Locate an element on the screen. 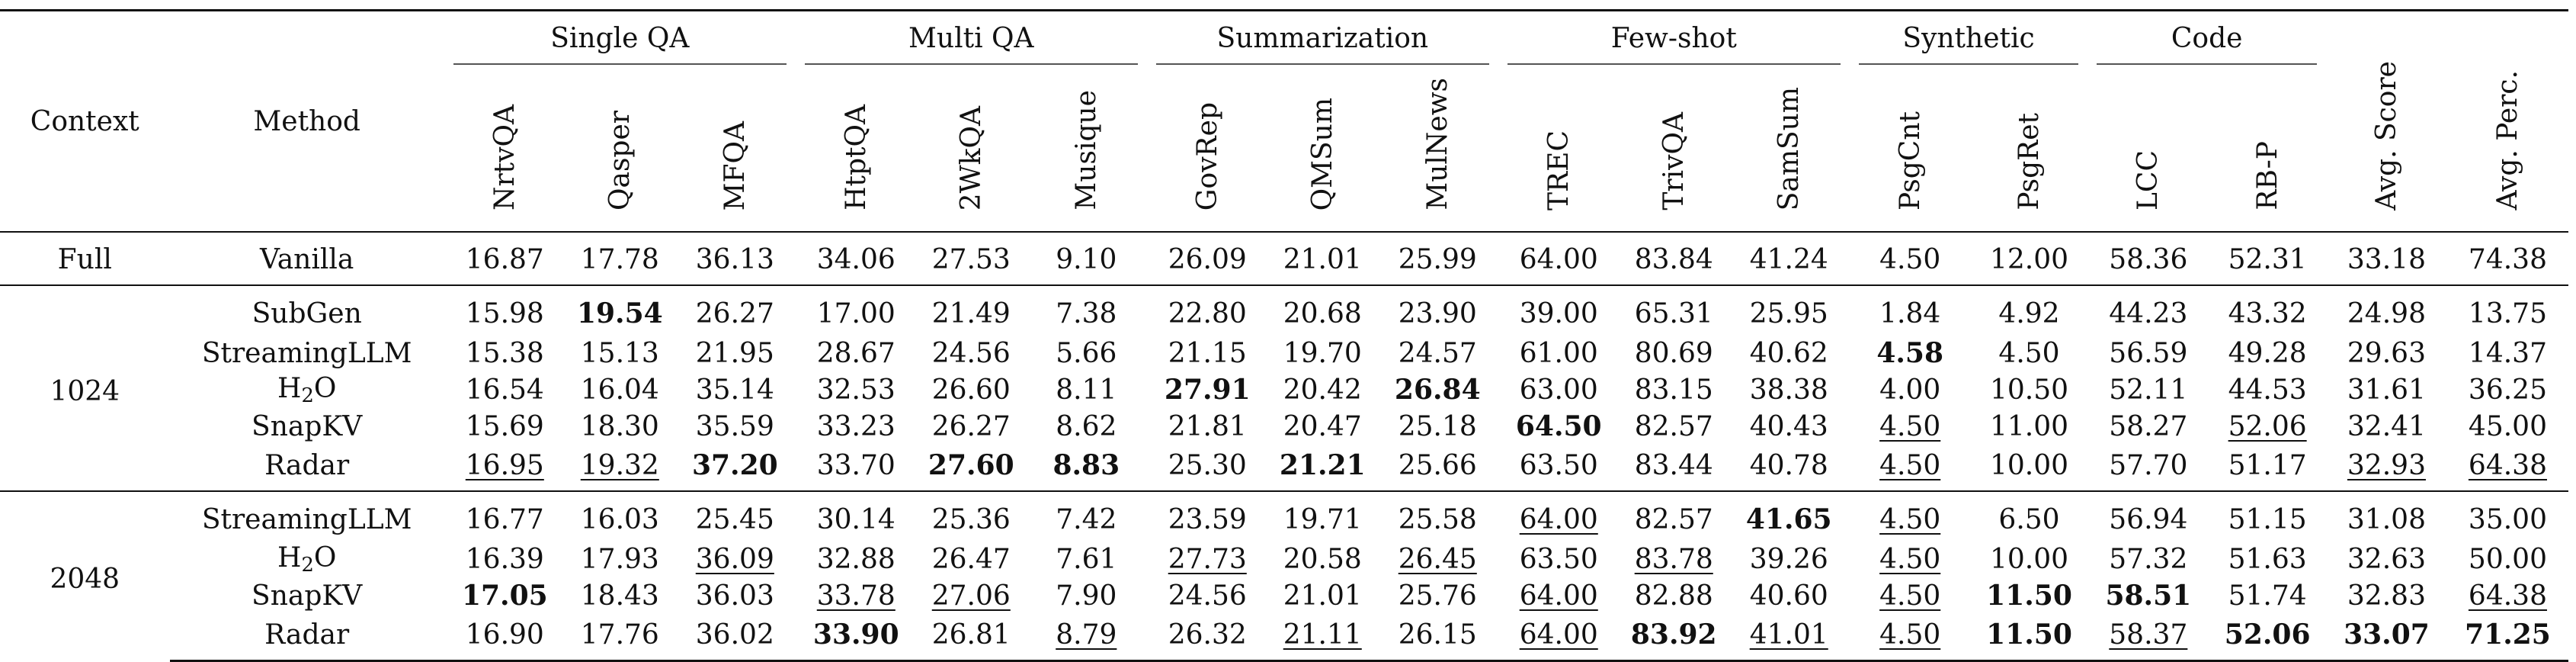 The height and width of the screenshot is (662, 2576). context-label: Full is located at coordinates (84, 259).